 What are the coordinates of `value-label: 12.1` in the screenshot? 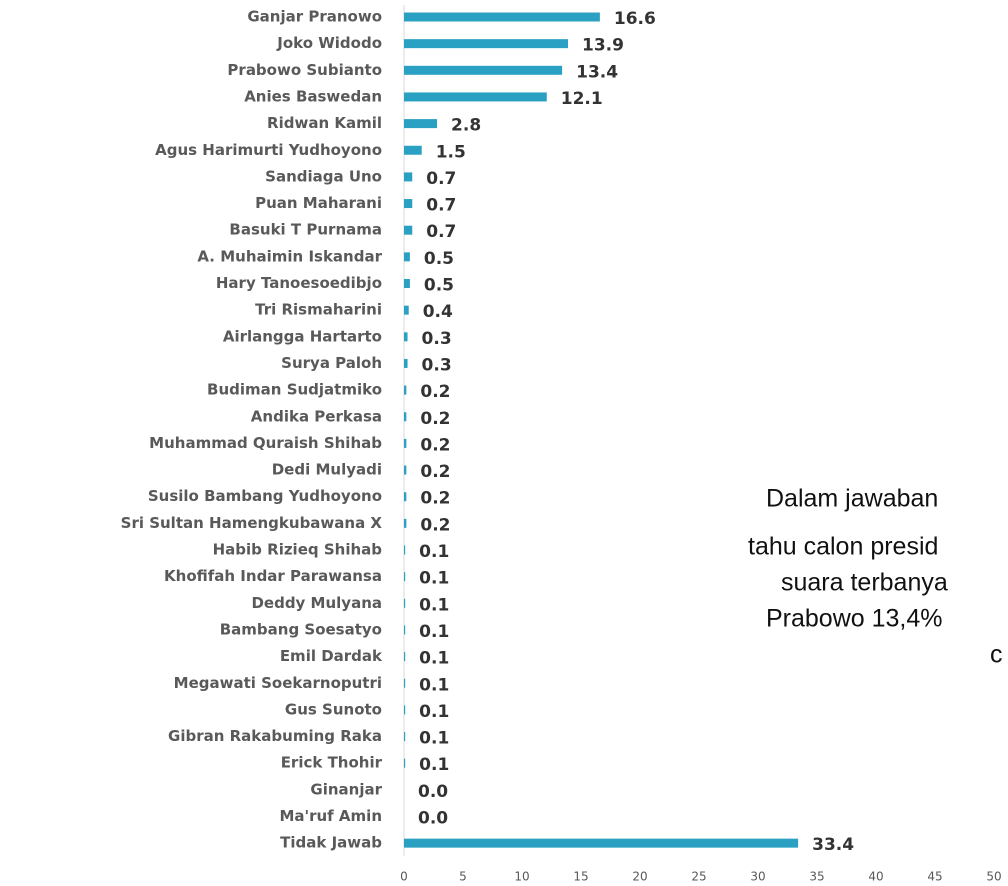 It's located at (582, 99).